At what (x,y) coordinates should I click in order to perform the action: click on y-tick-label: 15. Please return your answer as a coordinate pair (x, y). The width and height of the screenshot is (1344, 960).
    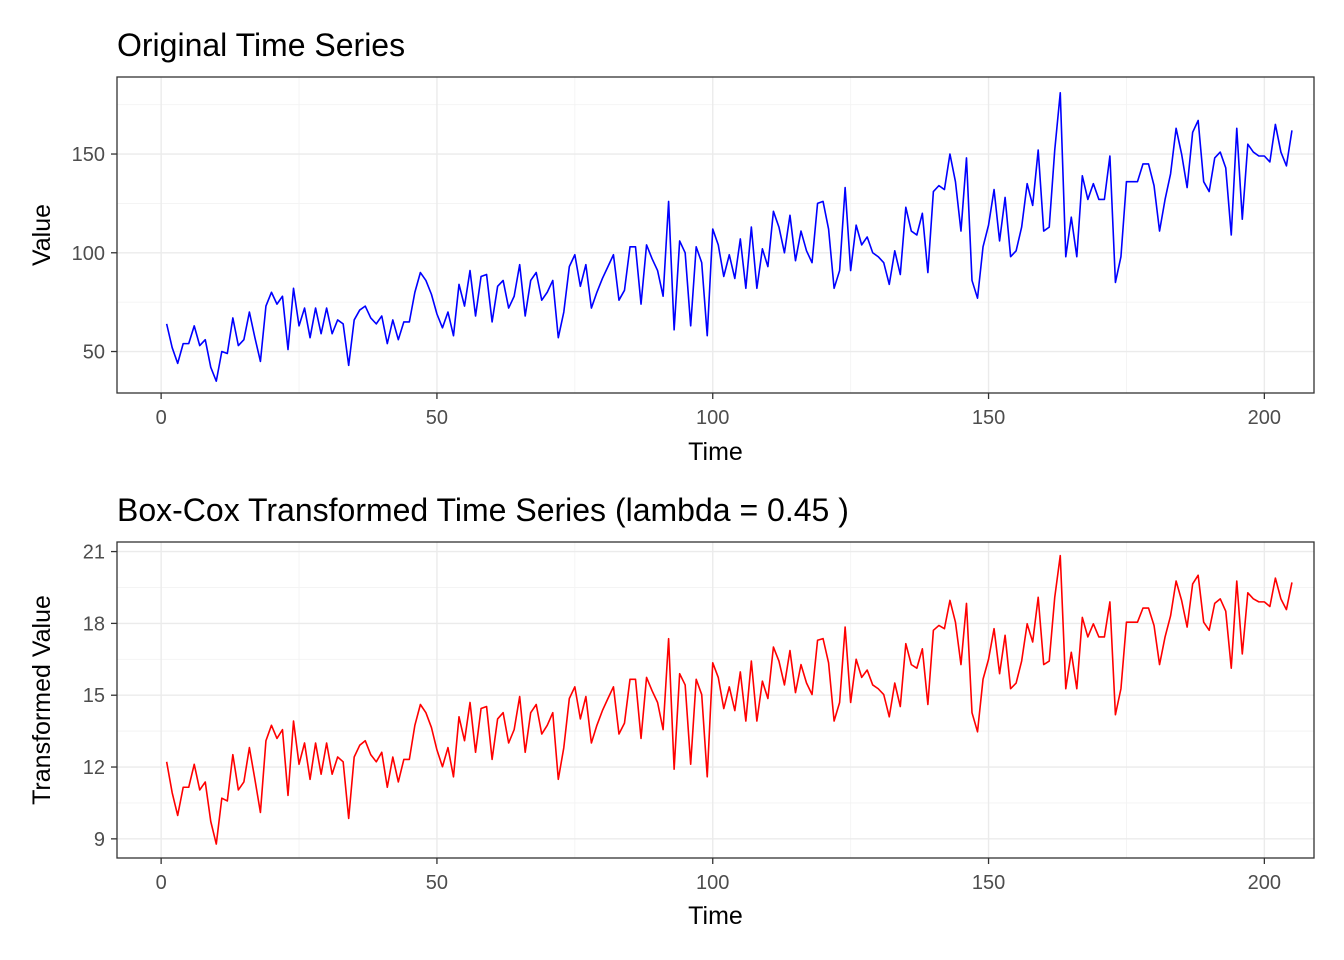
    Looking at the image, I should click on (94, 696).